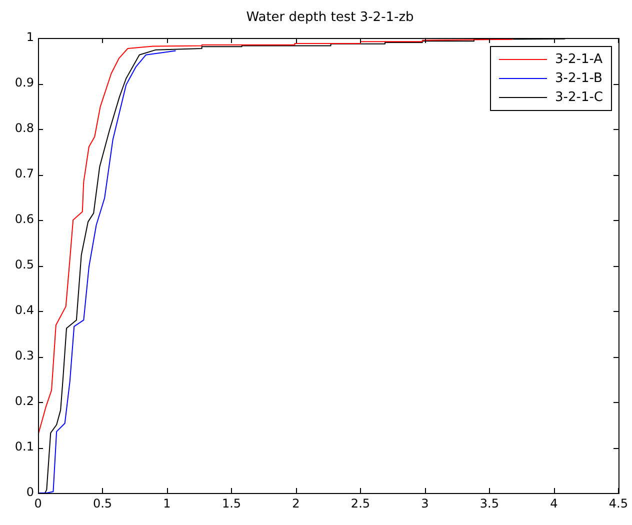 The image size is (632, 525). What do you see at coordinates (579, 59) in the screenshot?
I see `legend-label: 3-2-1-A` at bounding box center [579, 59].